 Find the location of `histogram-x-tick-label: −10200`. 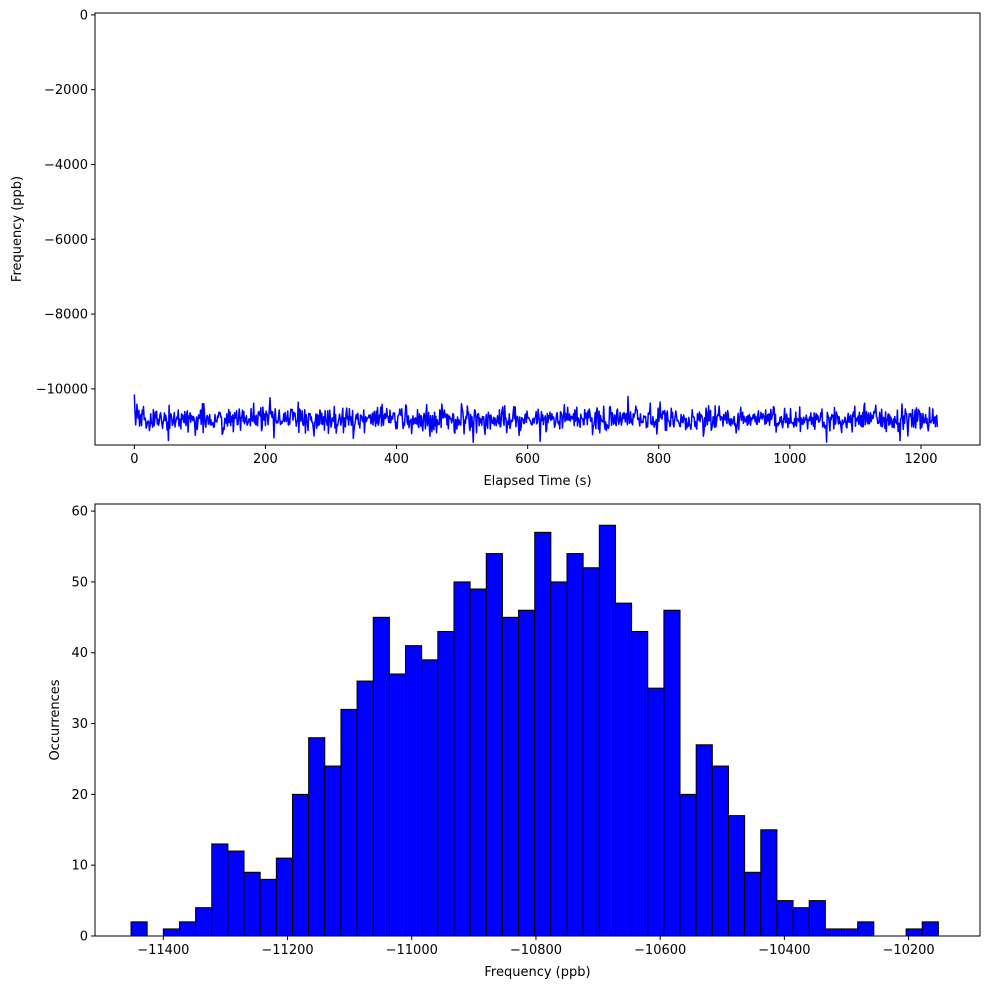

histogram-x-tick-label: −10200 is located at coordinates (908, 950).